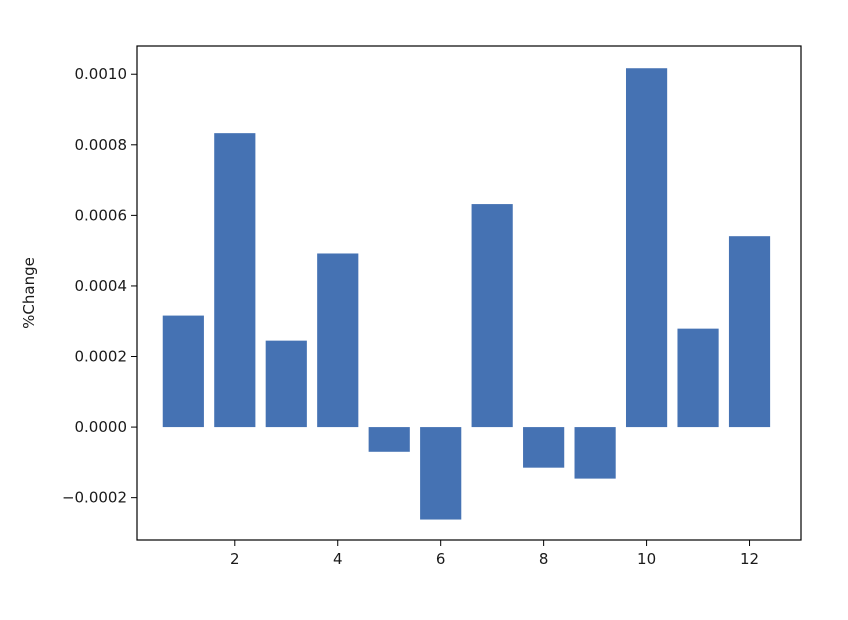  Describe the element at coordinates (101, 215) in the screenshot. I see `y-tick-label: 0.0006` at that location.